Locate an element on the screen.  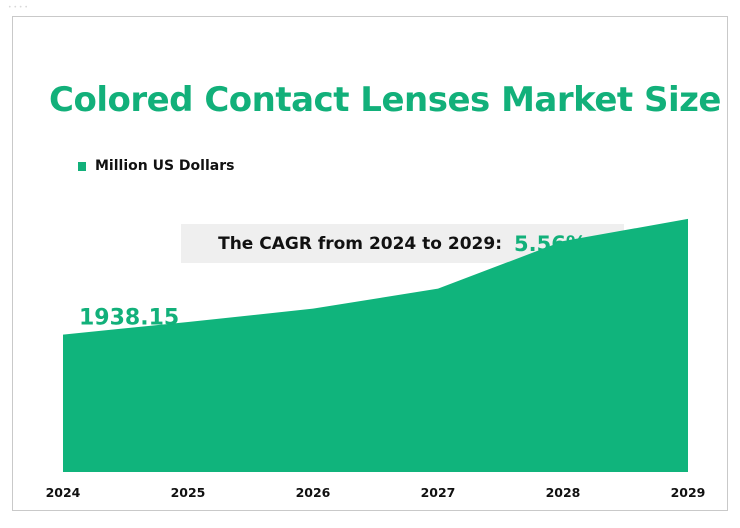
x-tick-label: 2024 is located at coordinates (63, 492).